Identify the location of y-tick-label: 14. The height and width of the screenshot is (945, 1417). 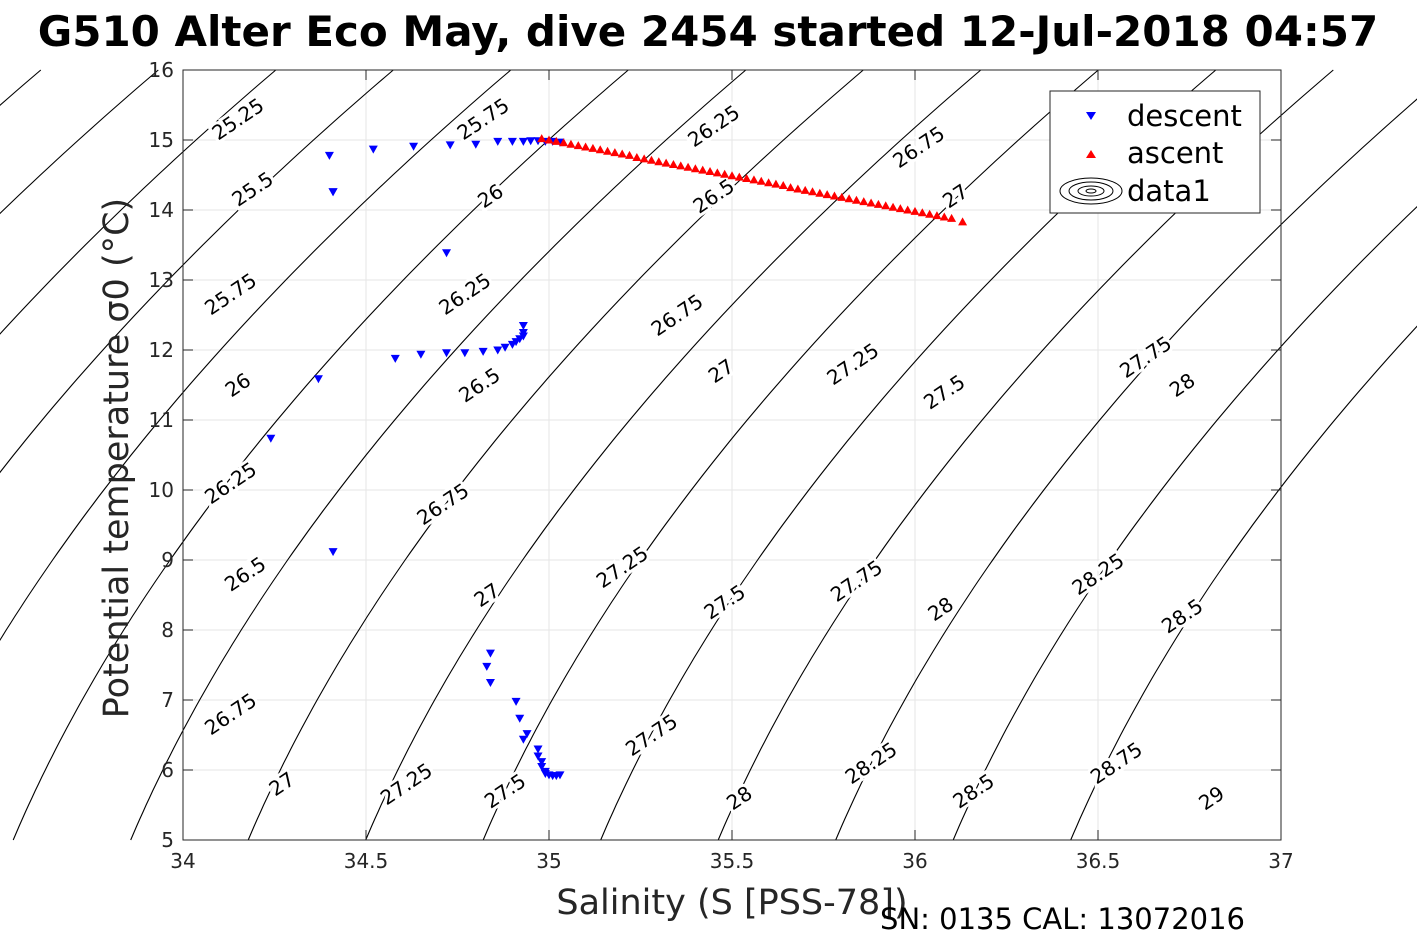
(161, 210).